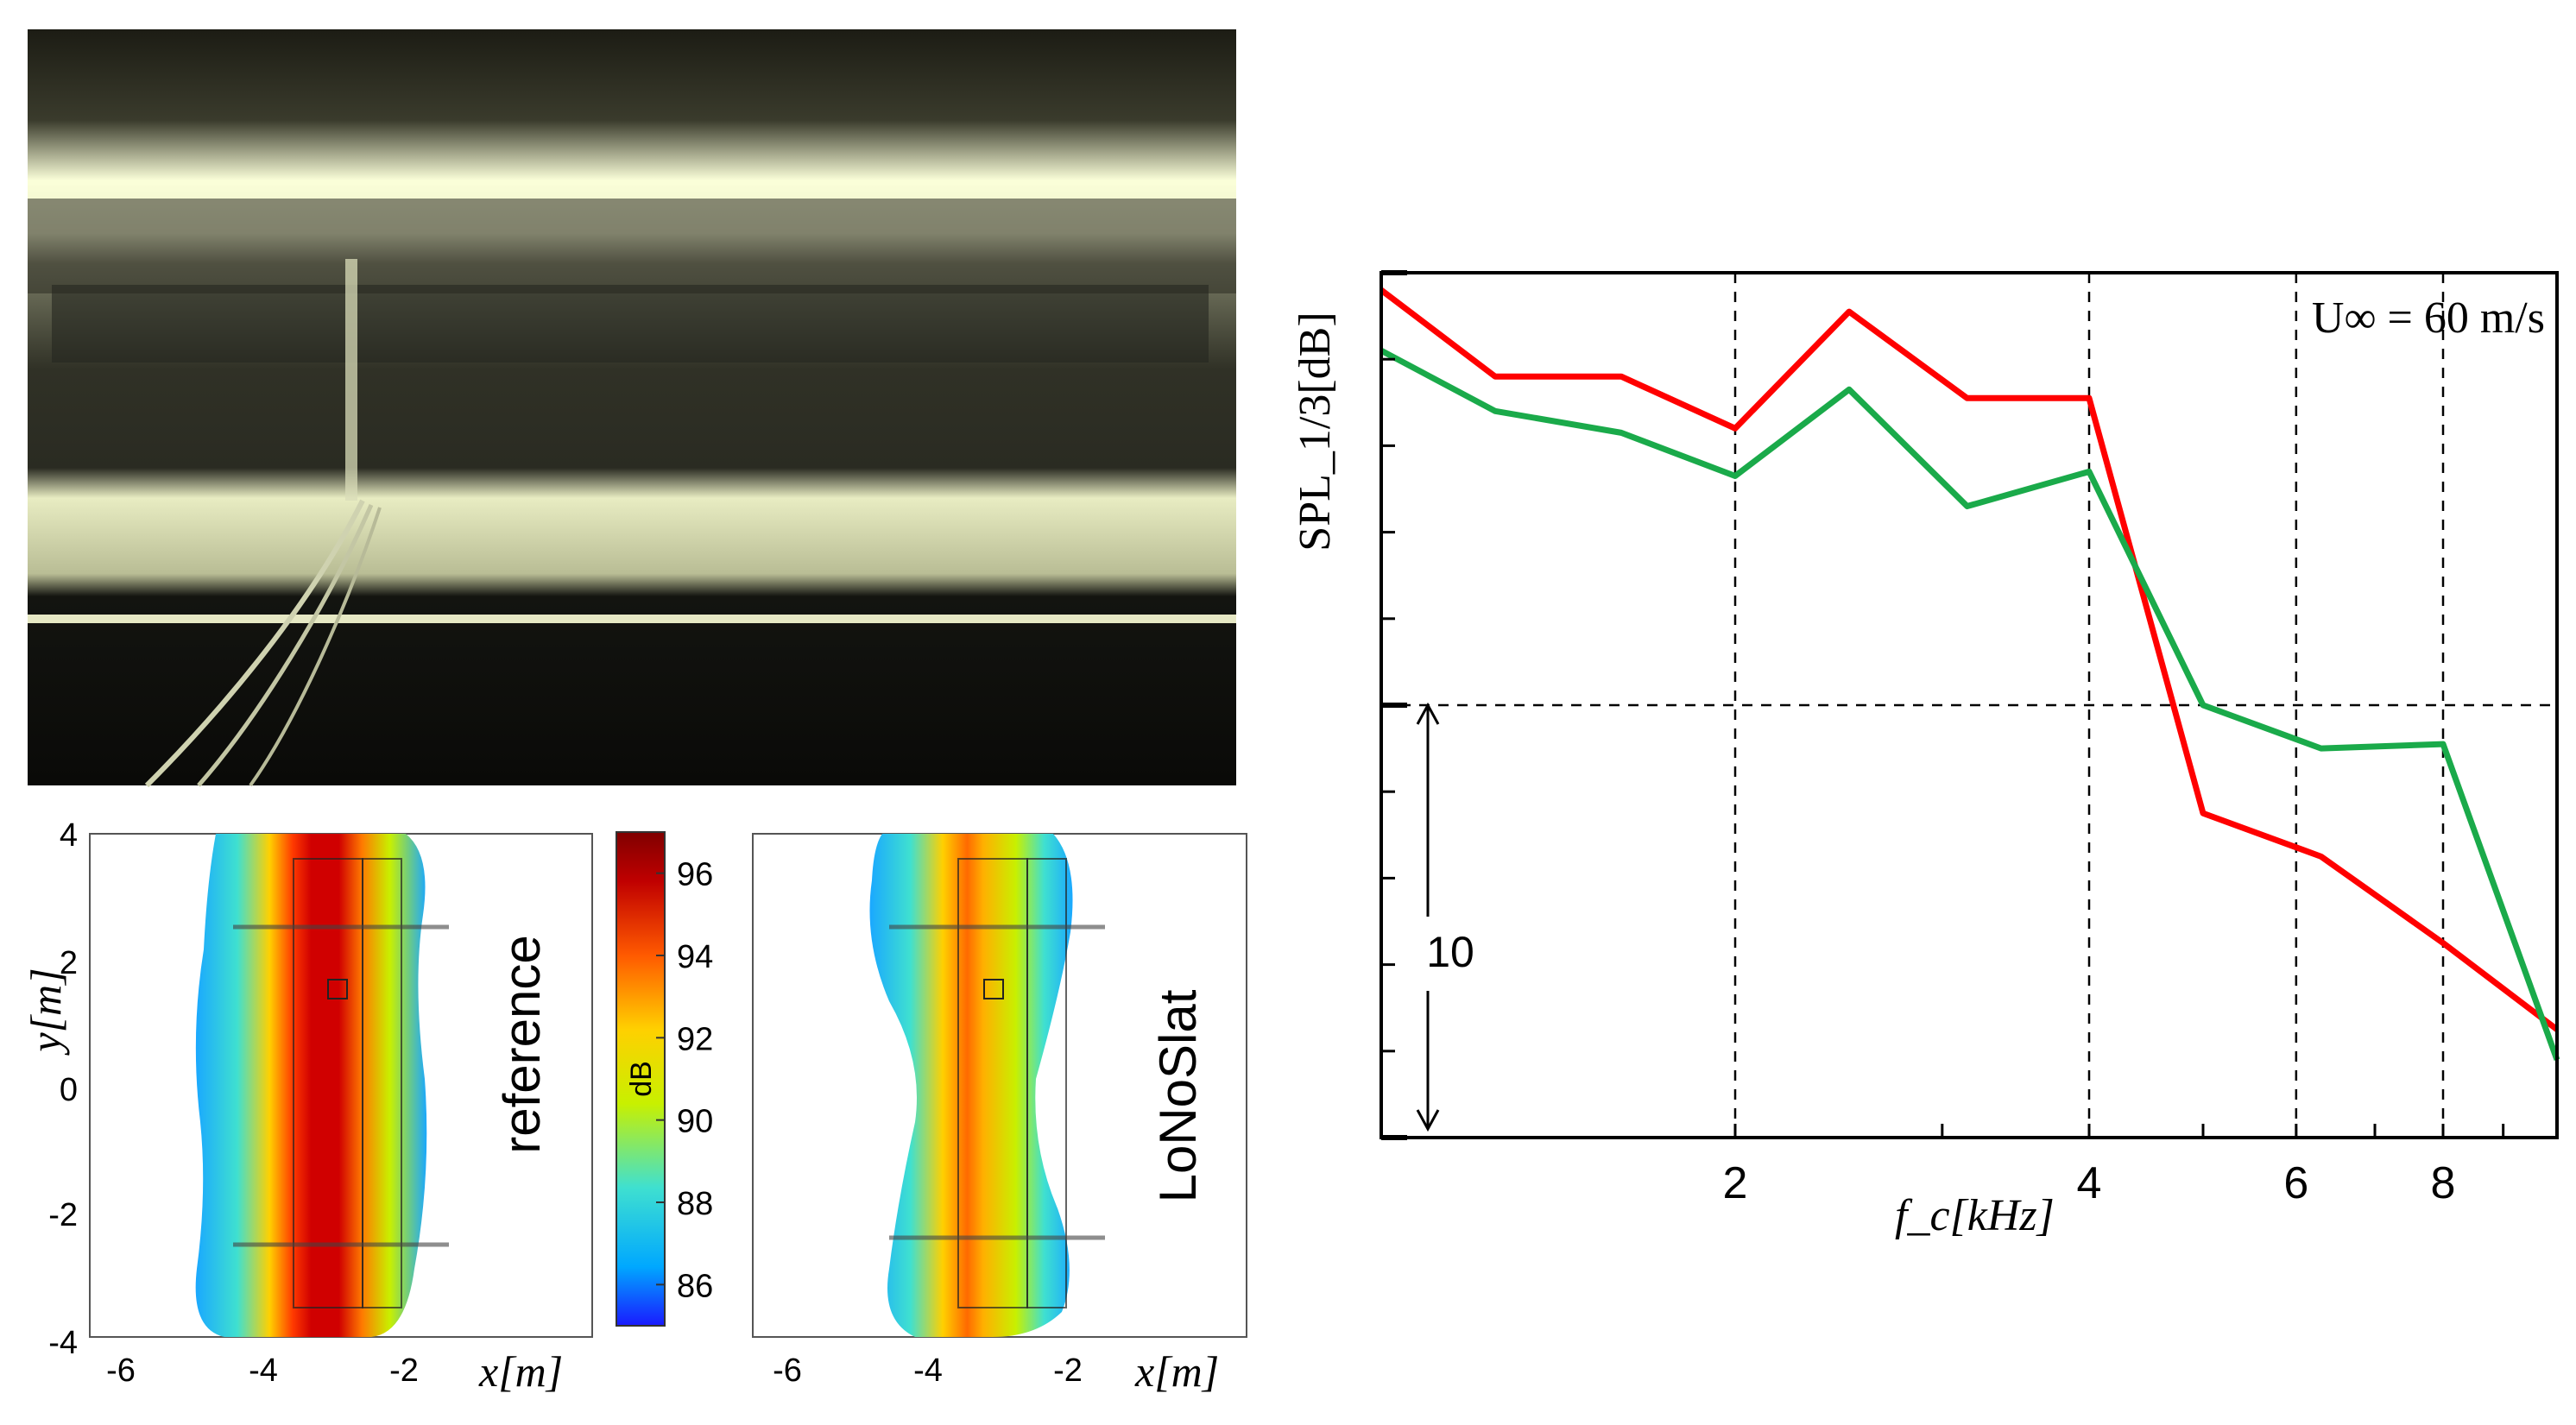 This screenshot has width=2576, height=1425. Describe the element at coordinates (69, 1090) in the screenshot. I see `map-ref-ytick-2: 0` at that location.